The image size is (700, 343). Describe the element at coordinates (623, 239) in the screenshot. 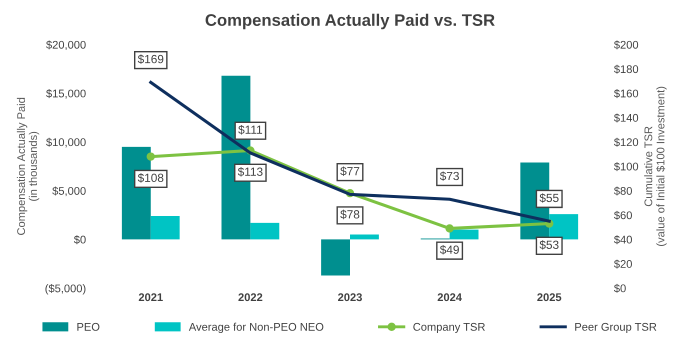

I see `y2-tick-label: $40` at that location.